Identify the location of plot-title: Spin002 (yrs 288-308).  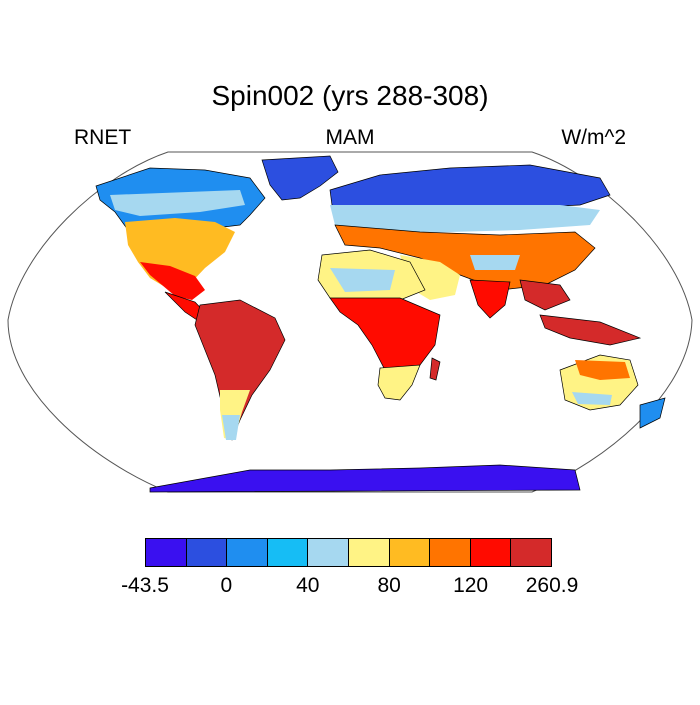
(350, 95).